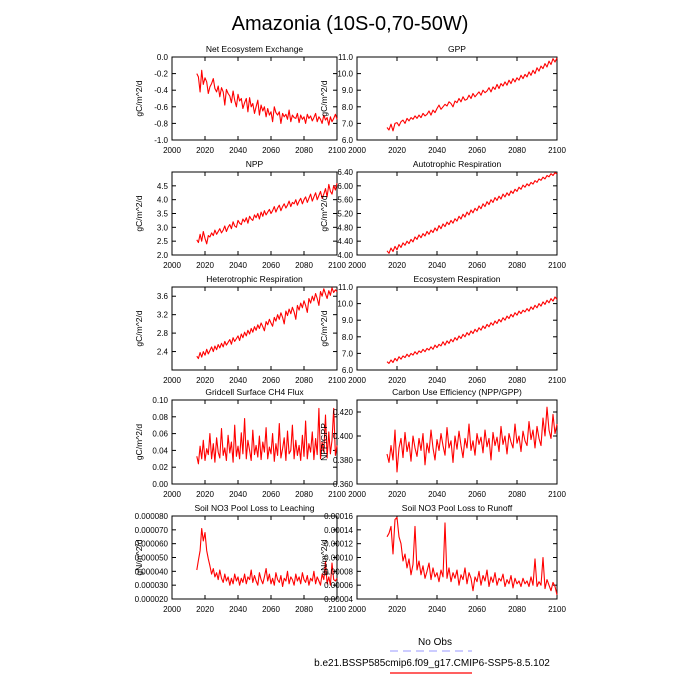 Image resolution: width=700 pixels, height=700 pixels. I want to click on y-tick-label: 3.6, so click(163, 296).